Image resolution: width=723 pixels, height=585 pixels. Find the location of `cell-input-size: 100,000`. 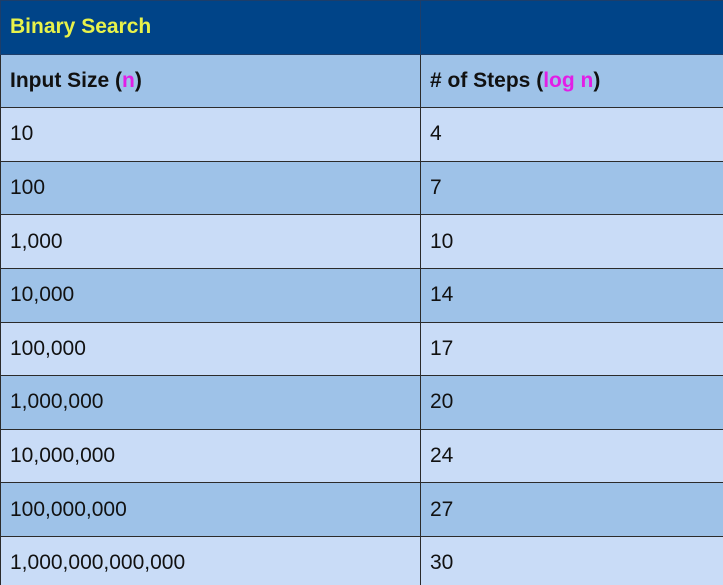

cell-input-size: 100,000 is located at coordinates (210, 349).